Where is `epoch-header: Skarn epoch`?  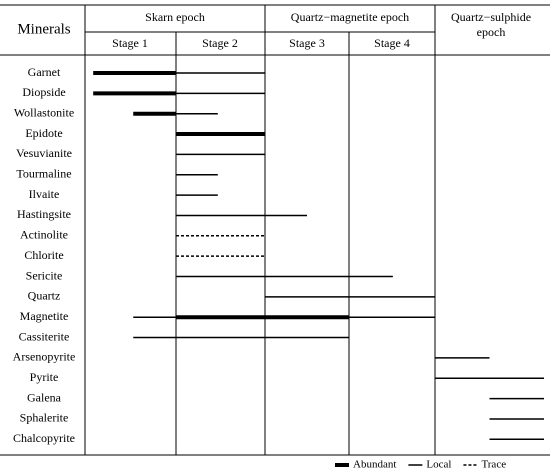 epoch-header: Skarn epoch is located at coordinates (175, 17).